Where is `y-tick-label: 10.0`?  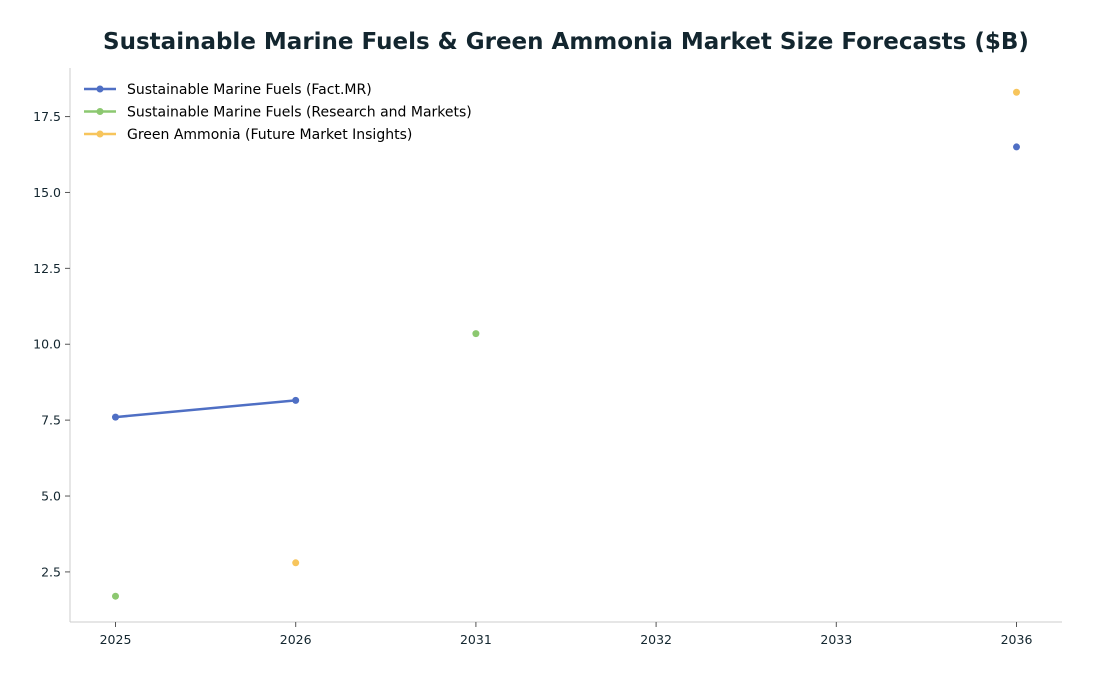
y-tick-label: 10.0 is located at coordinates (47, 344).